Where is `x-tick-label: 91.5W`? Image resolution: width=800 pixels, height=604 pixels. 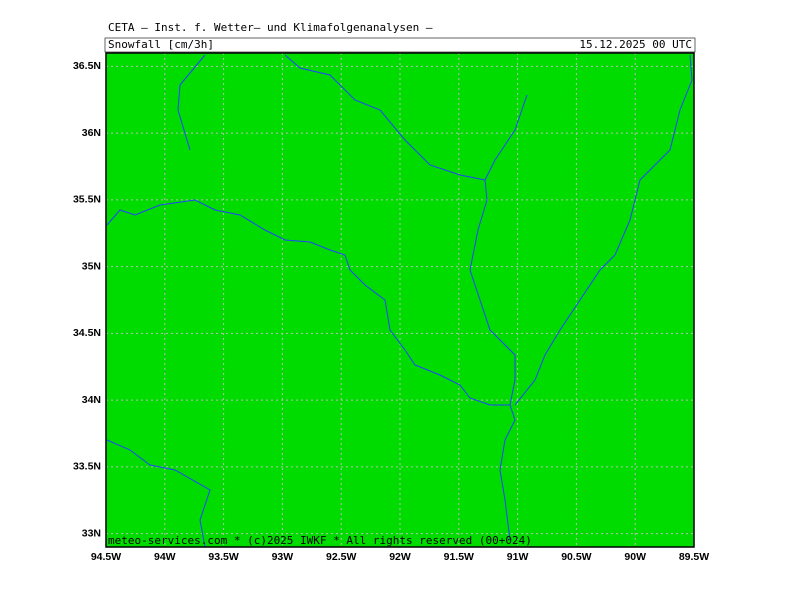 x-tick-label: 91.5W is located at coordinates (459, 557).